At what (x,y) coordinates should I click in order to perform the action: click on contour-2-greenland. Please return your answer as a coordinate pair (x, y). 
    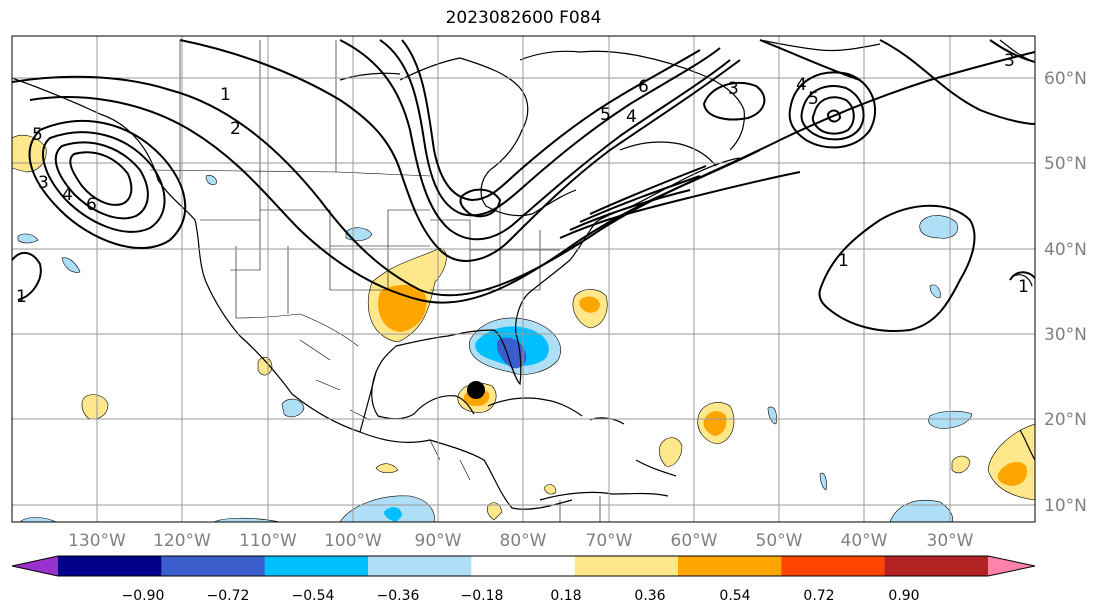
    Looking at the image, I should click on (810, 60).